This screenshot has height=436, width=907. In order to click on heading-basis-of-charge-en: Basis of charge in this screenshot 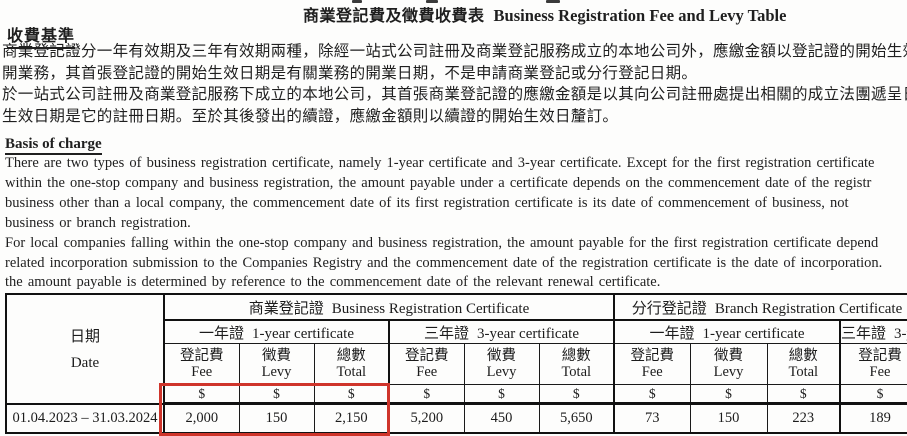, I will do `click(53, 145)`.